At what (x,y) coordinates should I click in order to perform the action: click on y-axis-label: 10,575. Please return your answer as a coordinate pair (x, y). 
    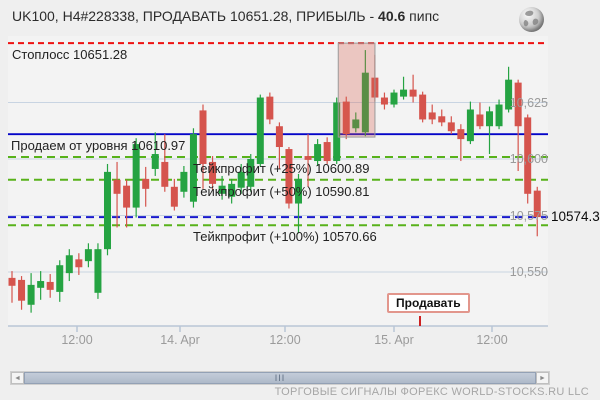
    Looking at the image, I should click on (528, 215).